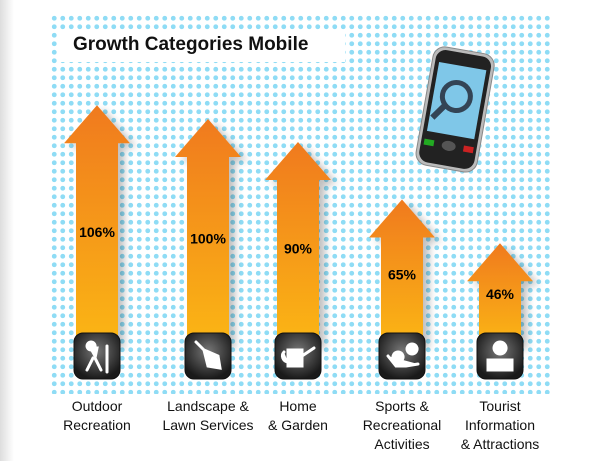 The height and width of the screenshot is (461, 600). What do you see at coordinates (208, 238) in the screenshot?
I see `value-label: 100%` at bounding box center [208, 238].